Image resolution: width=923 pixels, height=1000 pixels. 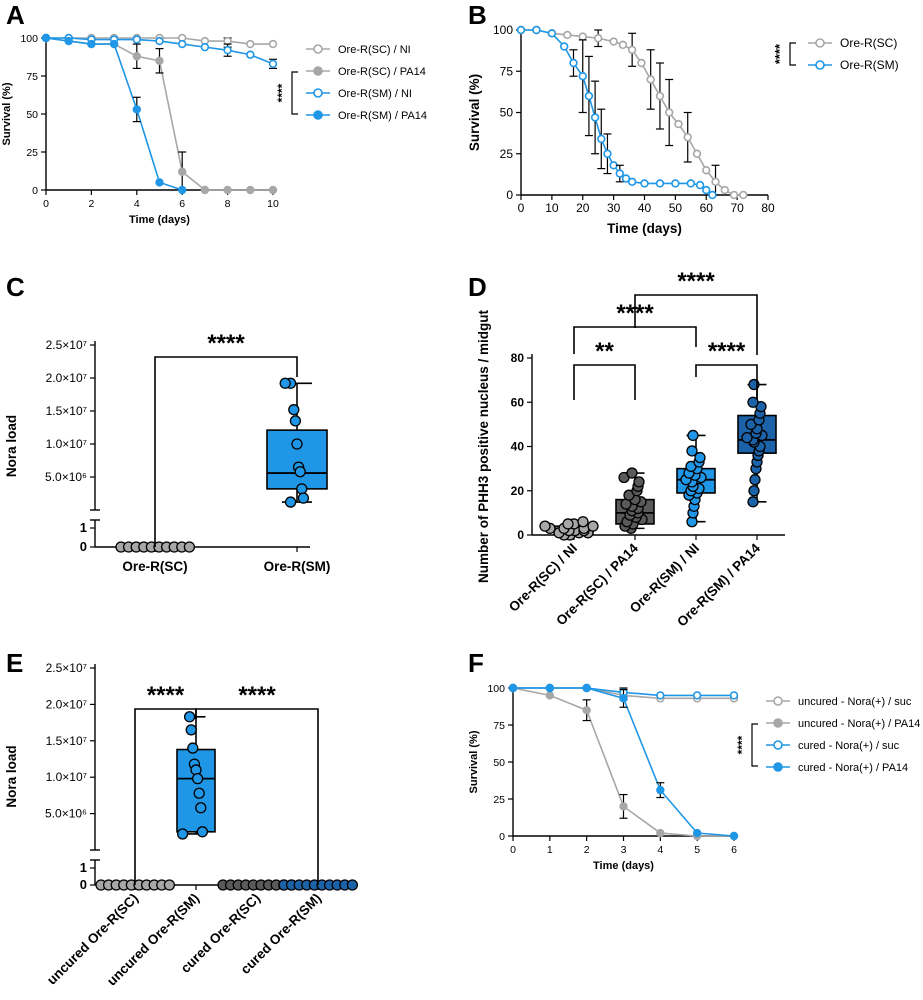 What do you see at coordinates (849, 746) in the screenshot?
I see `legend-label: cured - Nora(+) / suc` at bounding box center [849, 746].